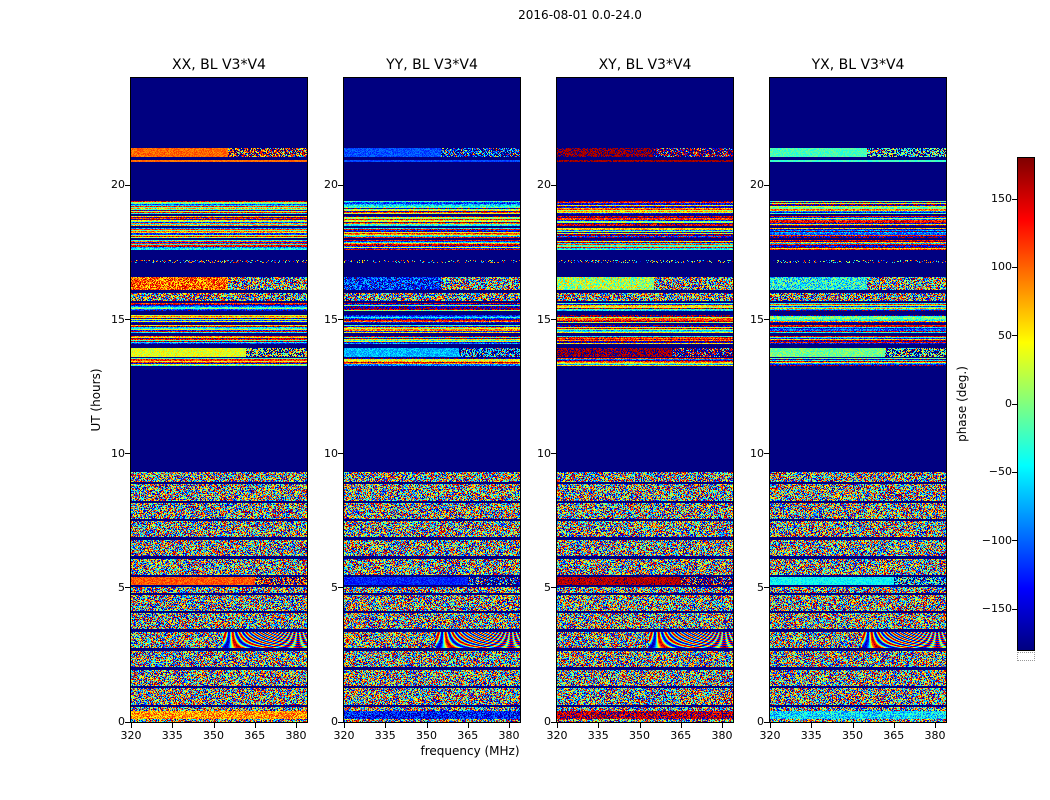  What do you see at coordinates (1001, 267) in the screenshot?
I see `colorbar-tick-label: 100` at bounding box center [1001, 267].